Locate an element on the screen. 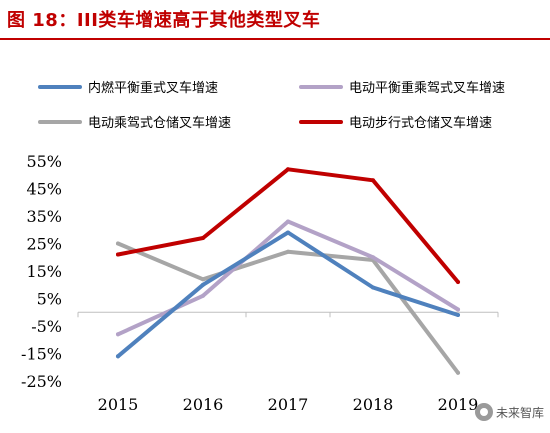  series-4-point-2016 is located at coordinates (203, 238).